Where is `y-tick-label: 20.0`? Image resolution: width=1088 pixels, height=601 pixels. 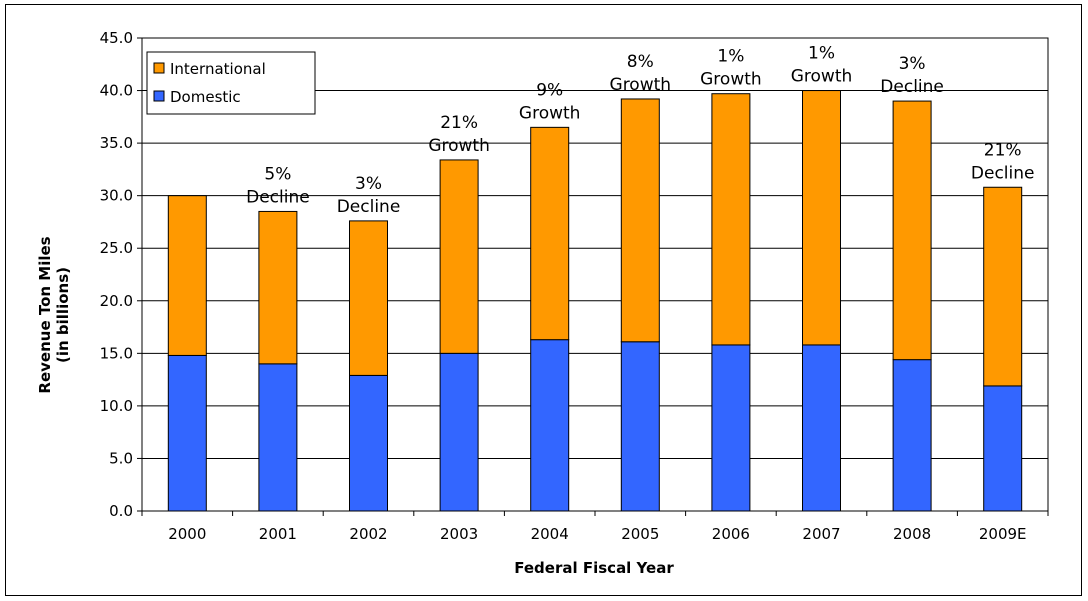 y-tick-label: 20.0 is located at coordinates (116, 301).